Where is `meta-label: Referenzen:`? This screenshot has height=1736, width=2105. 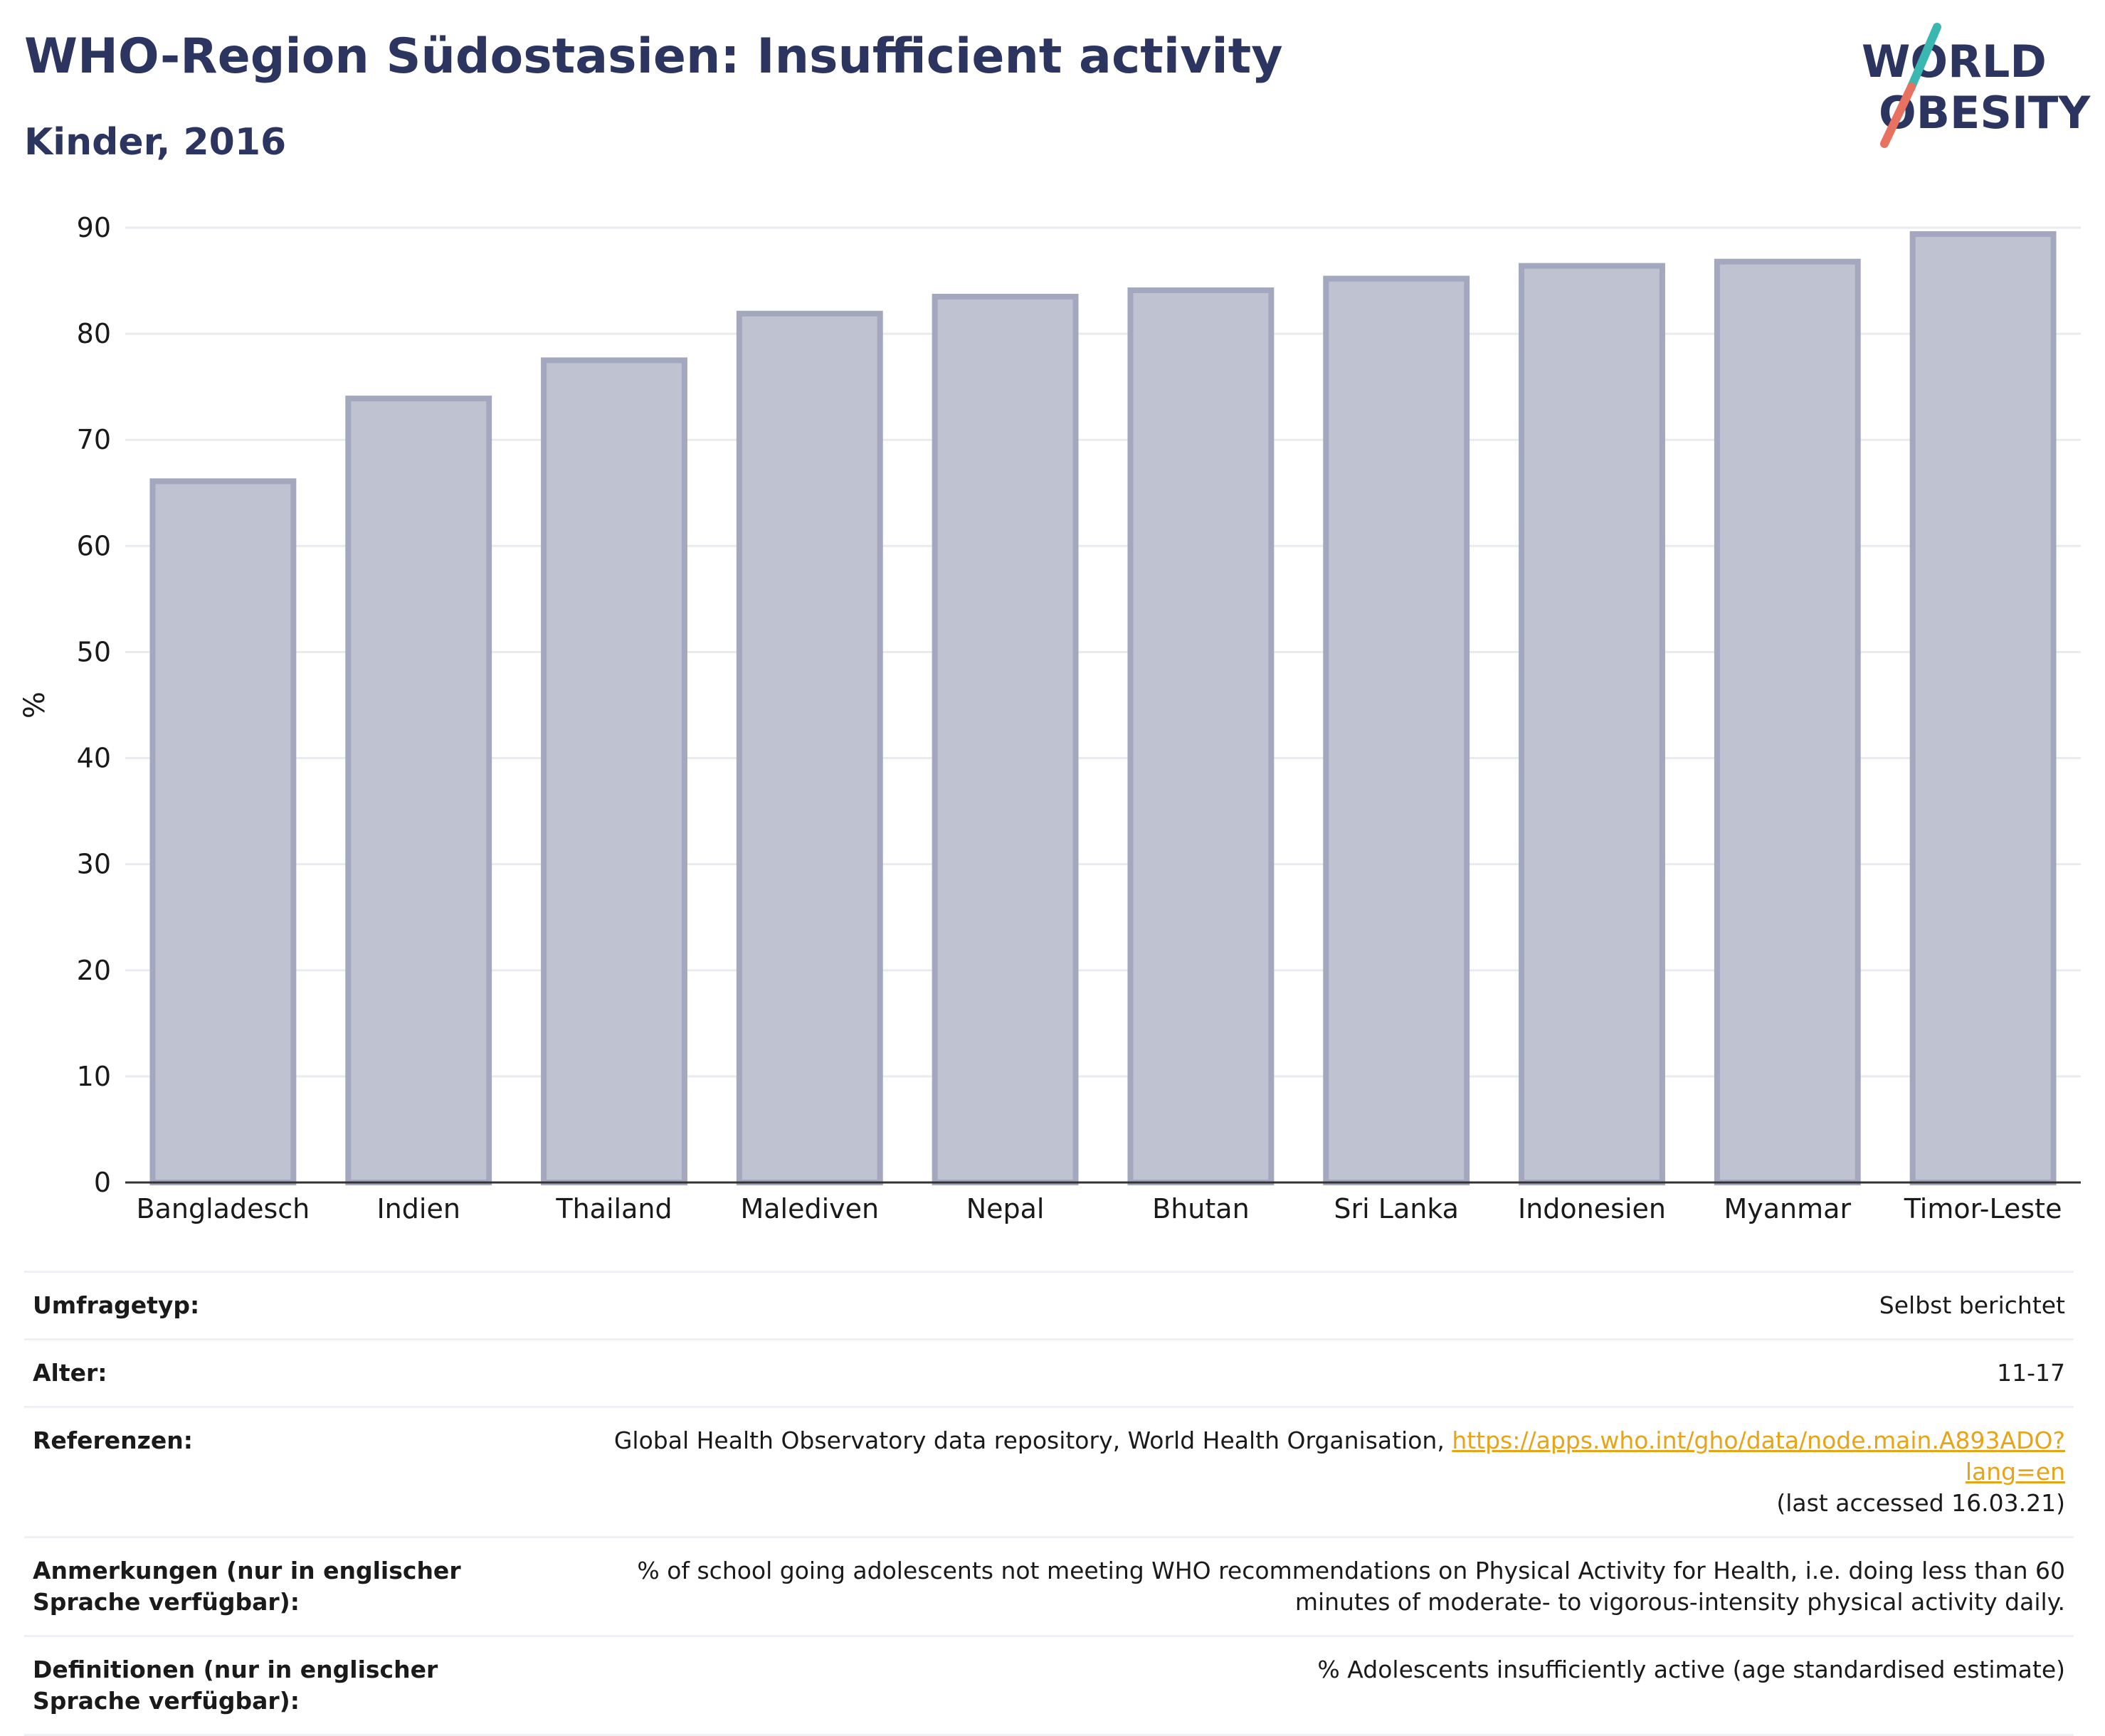 meta-label: Referenzen: is located at coordinates (113, 1441).